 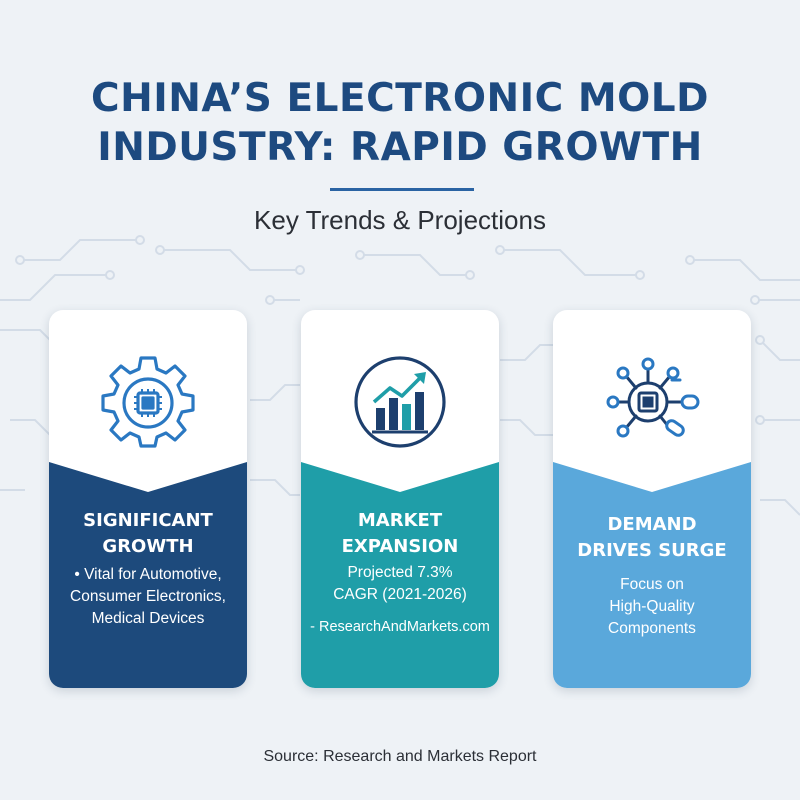 What do you see at coordinates (400, 402) in the screenshot?
I see `growth-chart-icon` at bounding box center [400, 402].